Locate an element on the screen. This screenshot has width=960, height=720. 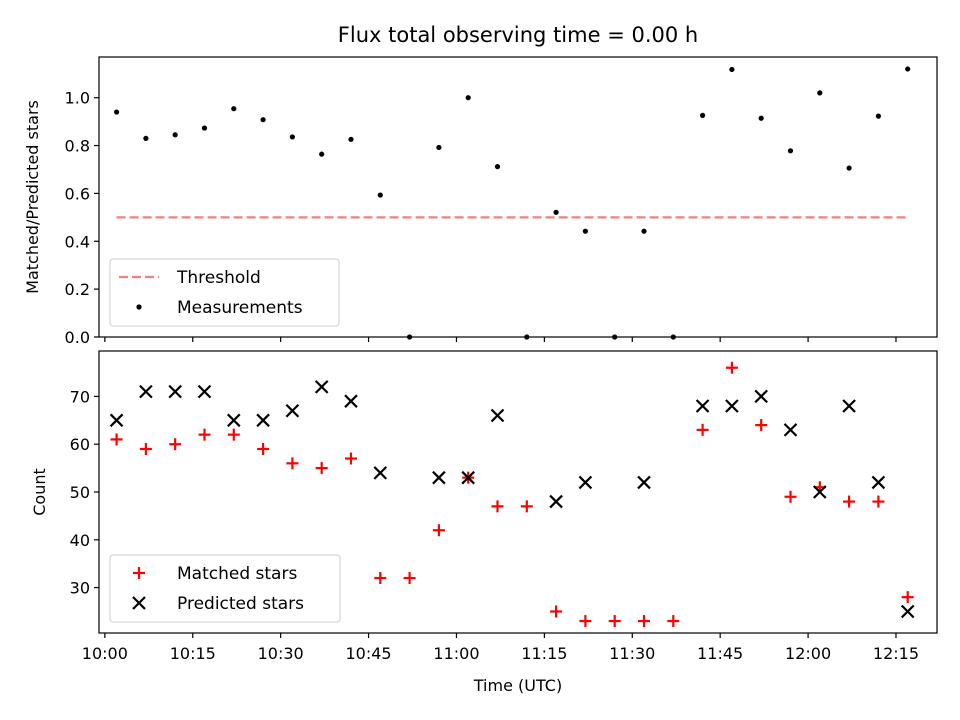
count-y-tick-label: 40 is located at coordinates (80, 540).